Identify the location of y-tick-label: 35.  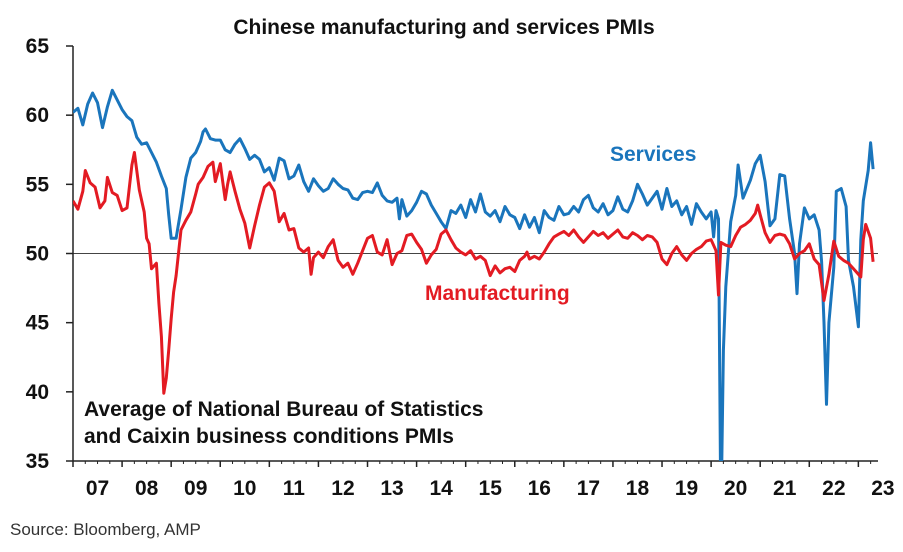
(38, 461).